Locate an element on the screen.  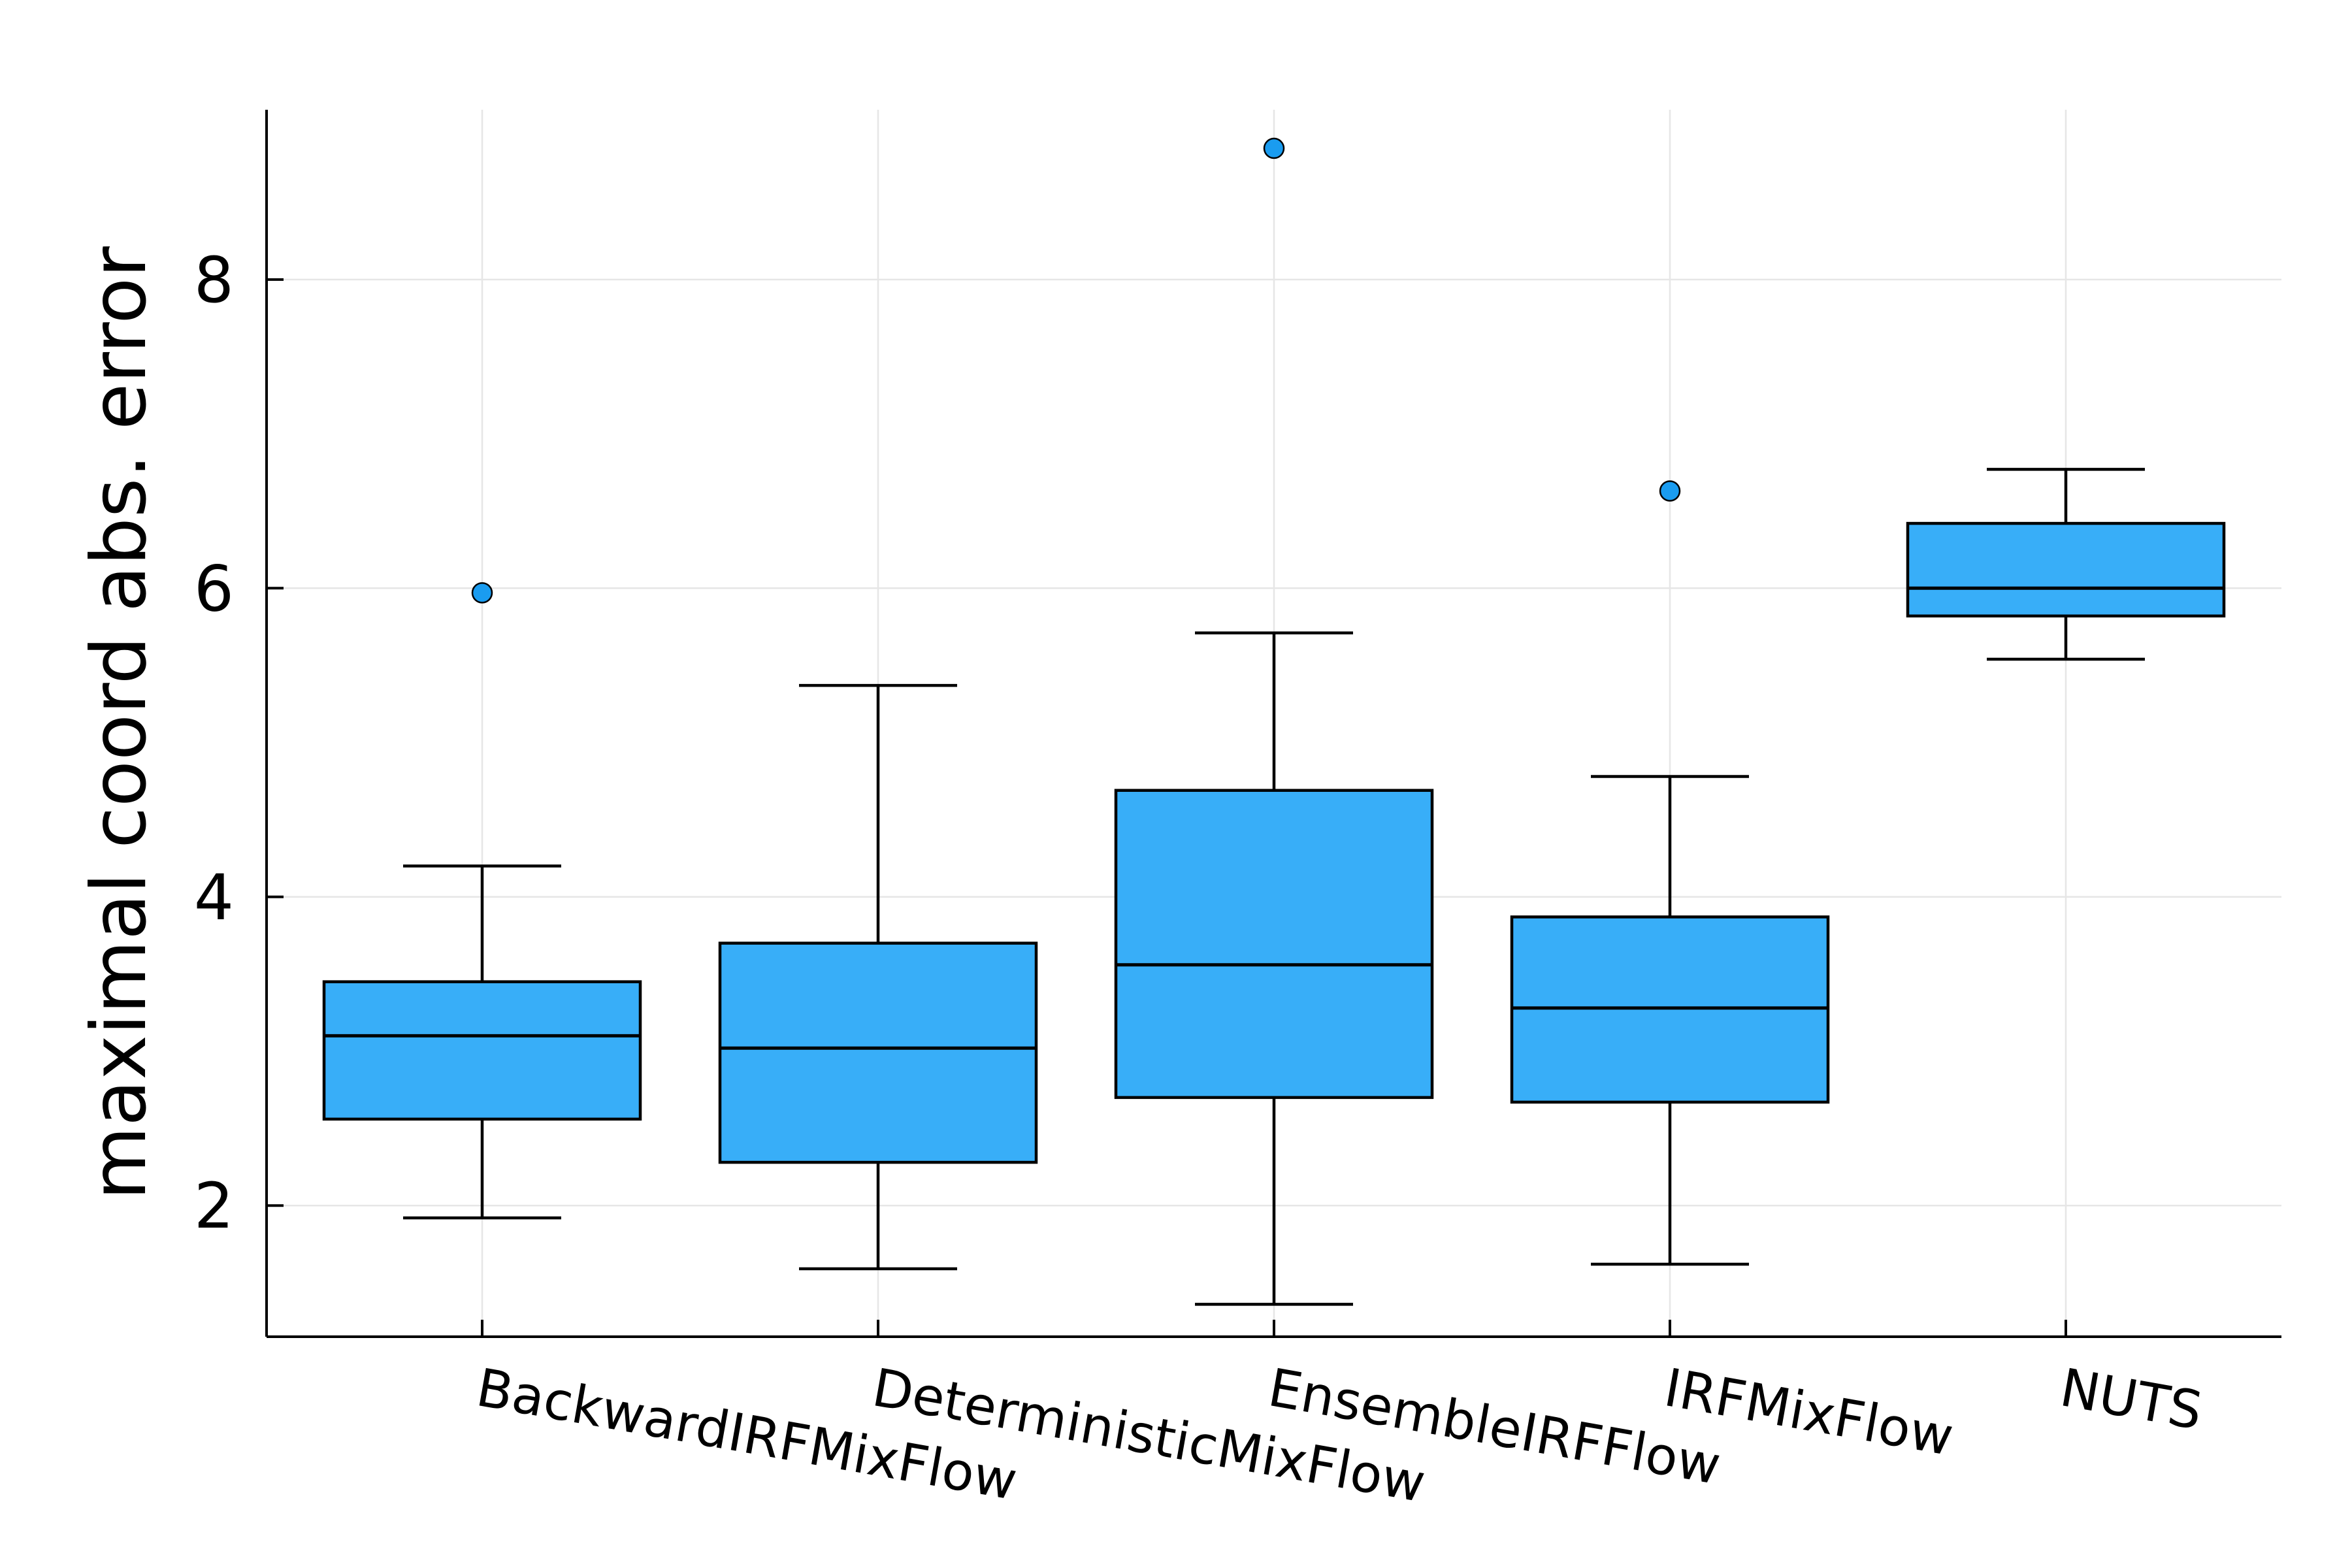
y-tick-label: 4 is located at coordinates (214, 897).